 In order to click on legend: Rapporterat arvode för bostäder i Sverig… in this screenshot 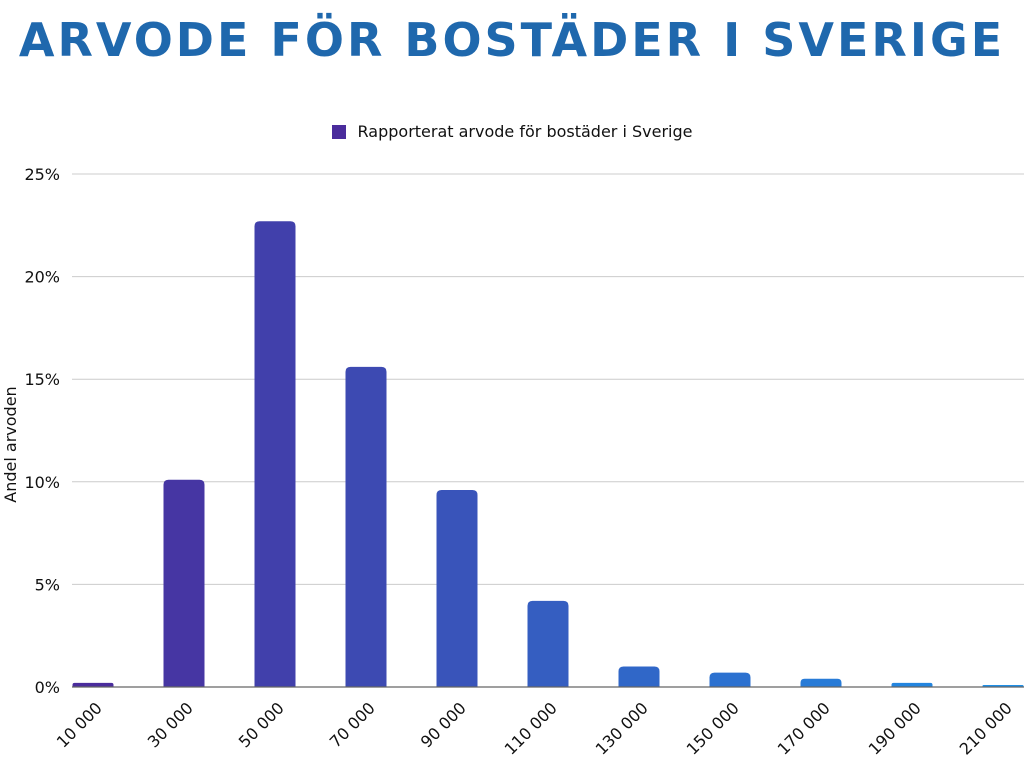, I will do `click(512, 131)`.